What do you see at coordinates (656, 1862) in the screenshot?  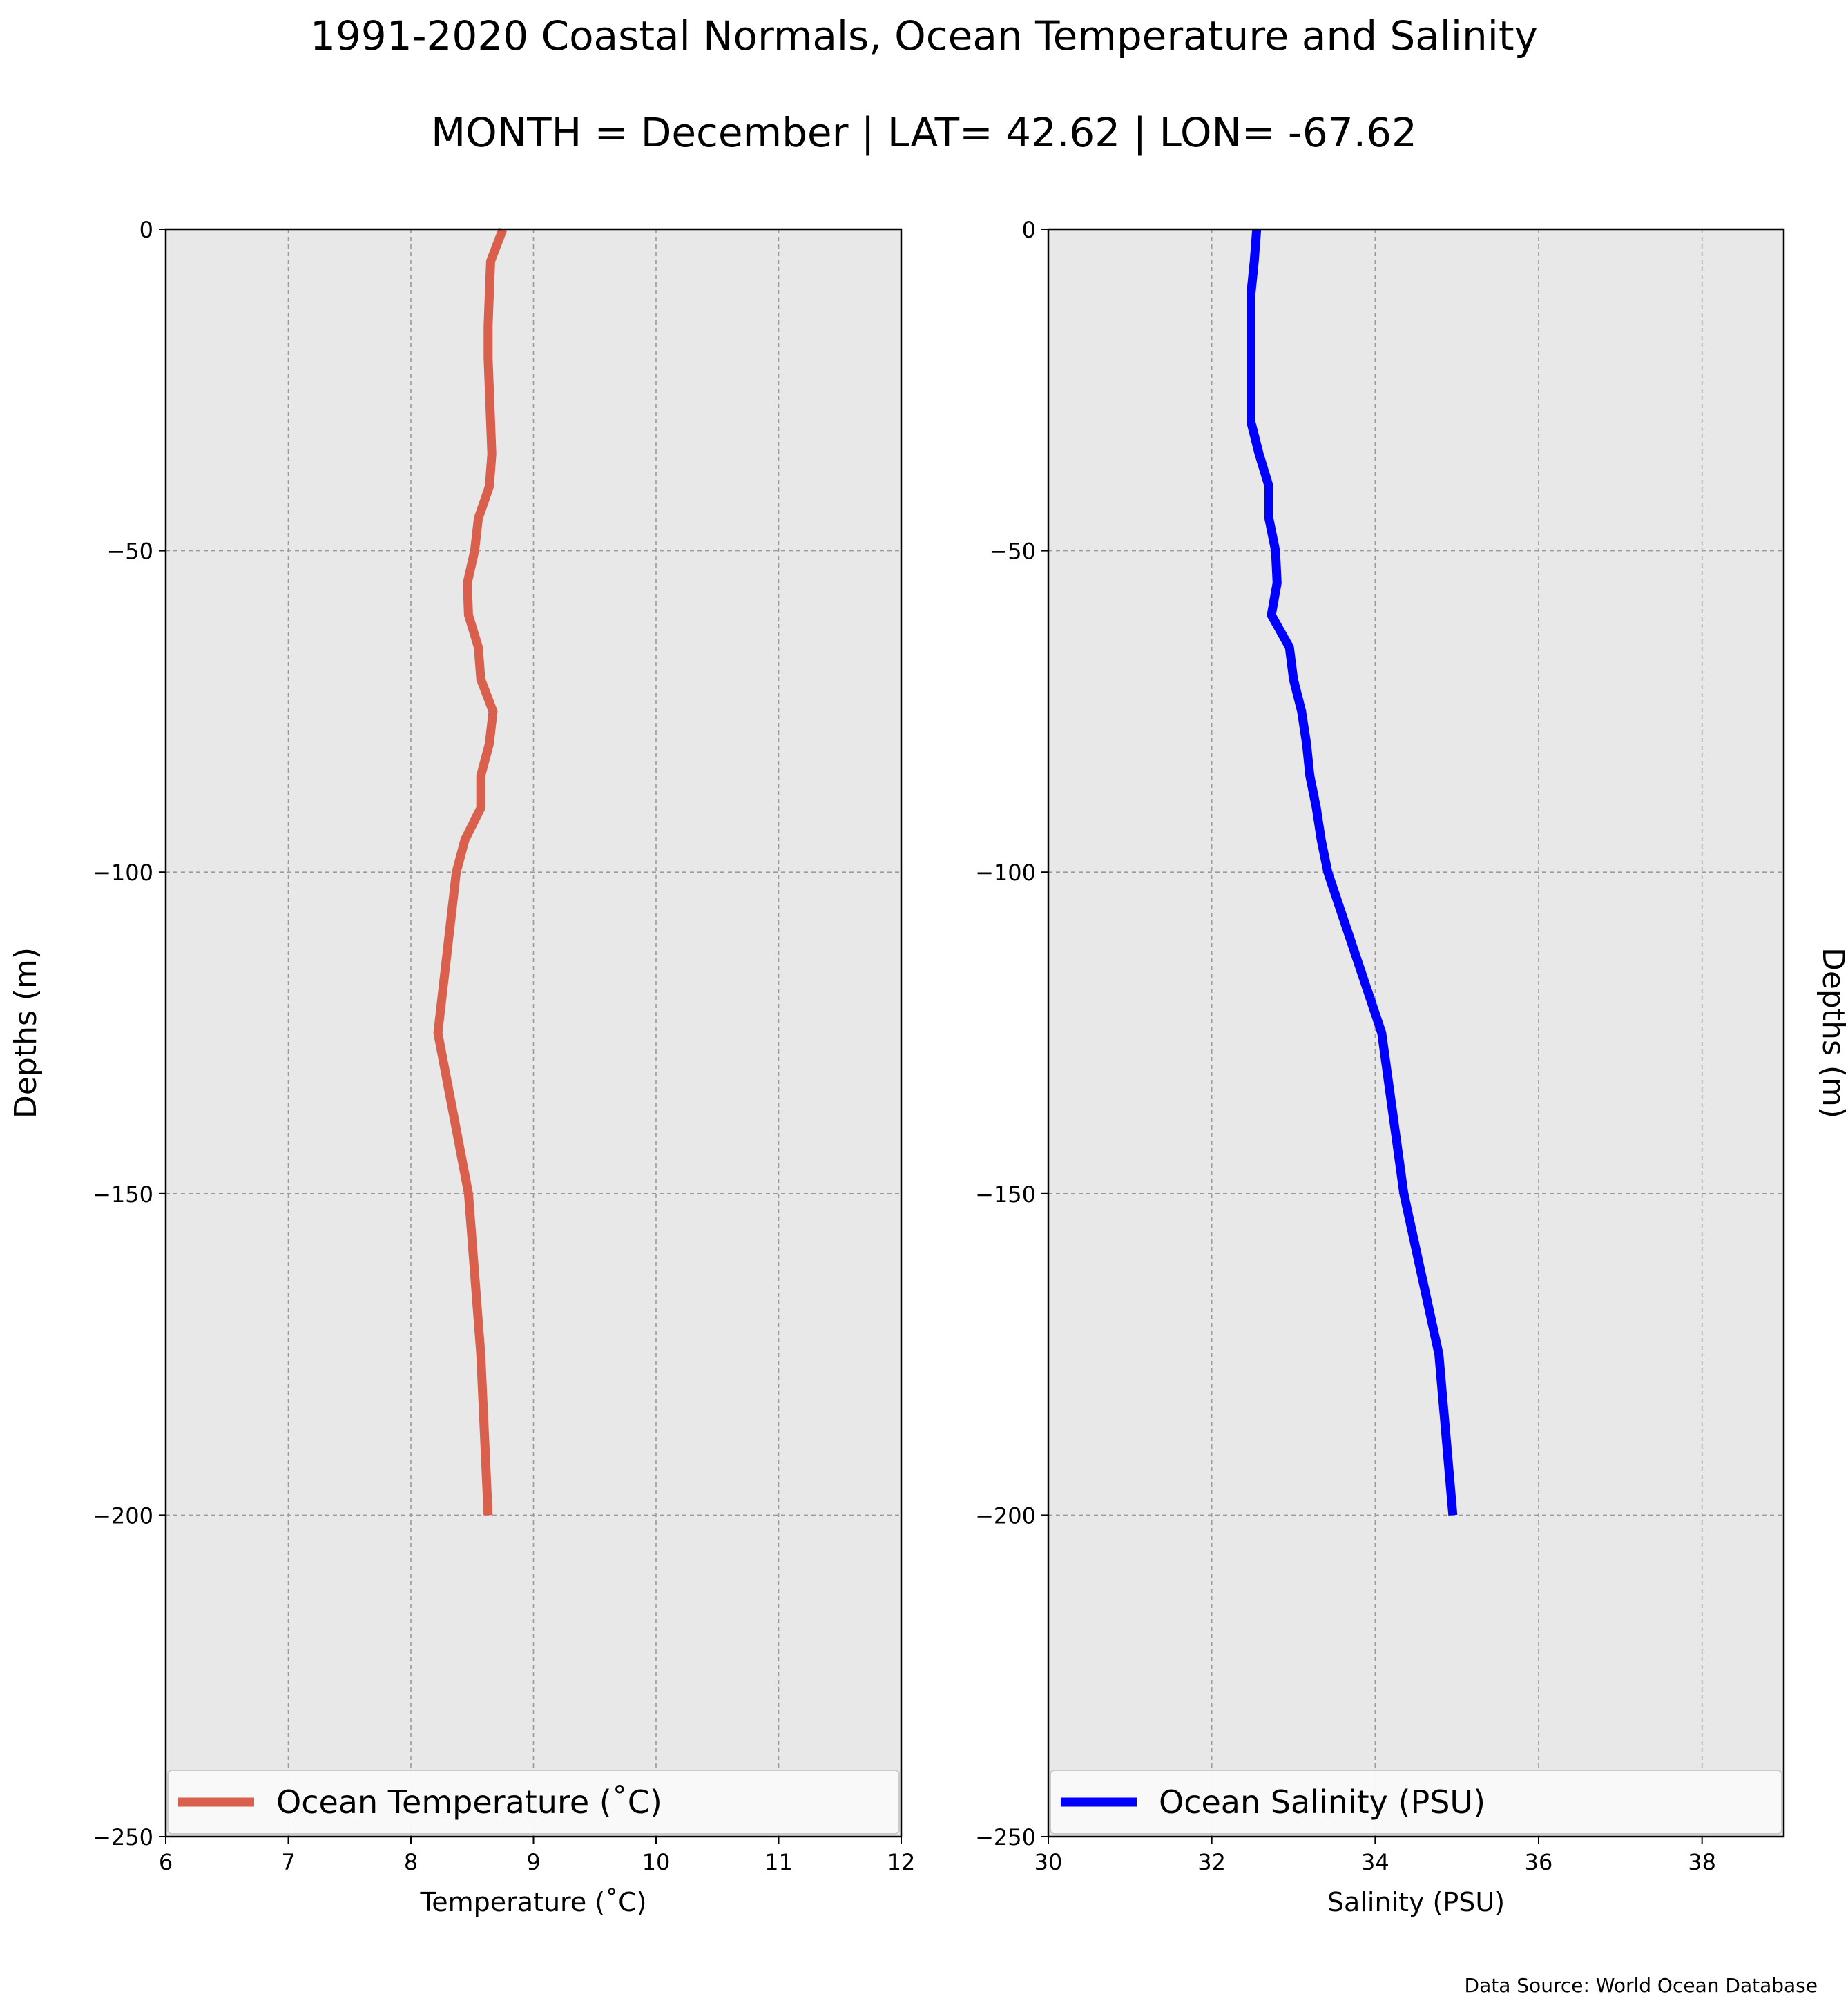 I see `x-tick-label: 10` at bounding box center [656, 1862].